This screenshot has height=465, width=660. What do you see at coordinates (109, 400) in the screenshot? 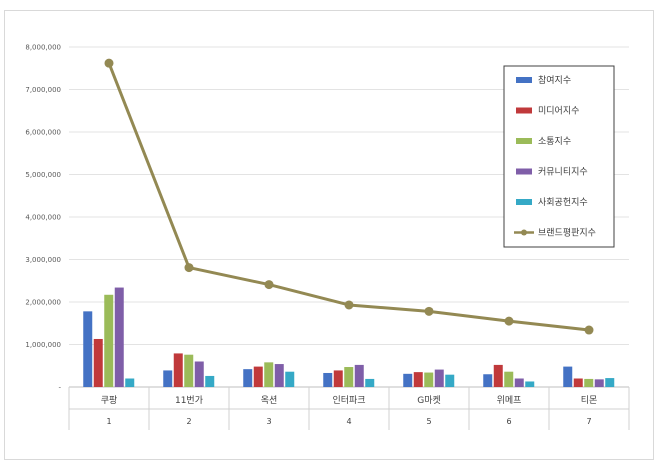
I see `x-tick-label: 쿠팡` at bounding box center [109, 400].